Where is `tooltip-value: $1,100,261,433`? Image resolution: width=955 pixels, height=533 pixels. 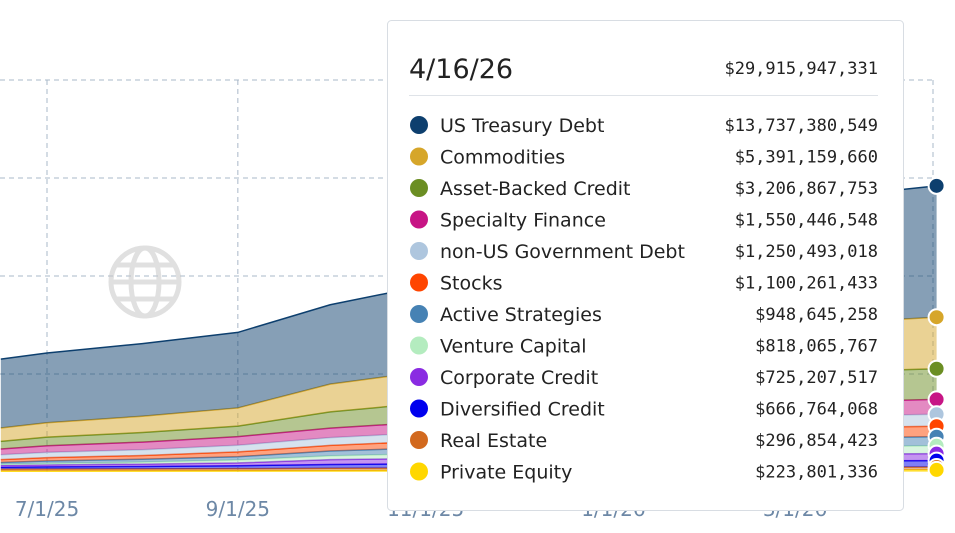 tooltip-value: $1,100,261,433 is located at coordinates (806, 284).